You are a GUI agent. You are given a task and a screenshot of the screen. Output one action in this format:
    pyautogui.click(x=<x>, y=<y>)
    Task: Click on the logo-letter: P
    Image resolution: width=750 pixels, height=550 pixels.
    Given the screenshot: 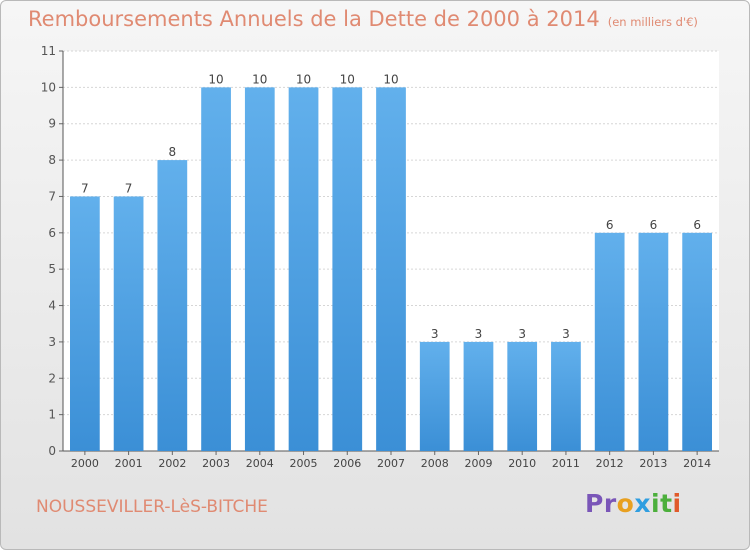 What is the action you would take?
    pyautogui.click(x=594, y=503)
    